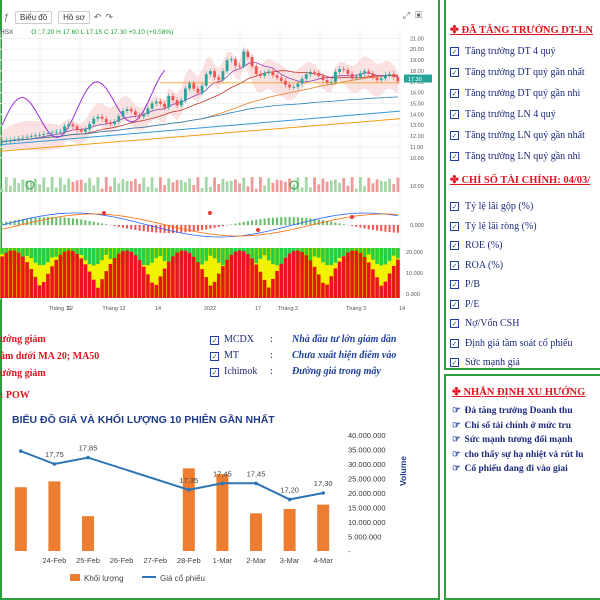 Image resolution: width=600 pixels, height=600 pixels. I want to click on chart-type-button: Biểu đồ, so click(34, 17).